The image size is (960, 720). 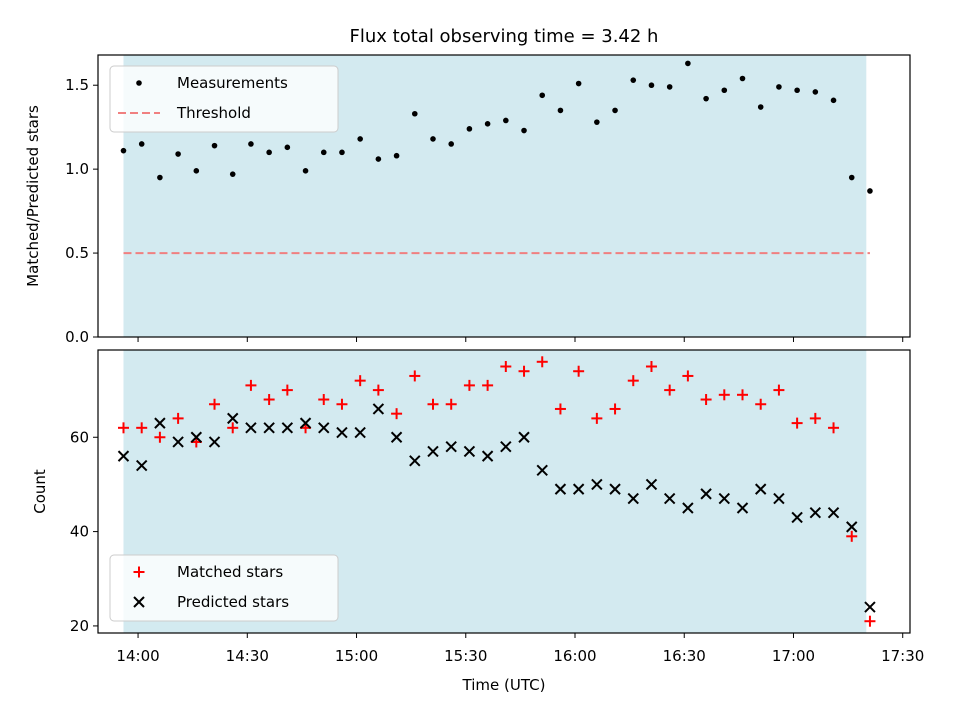 What do you see at coordinates (356, 656) in the screenshot?
I see `x-tick-label: 15:00` at bounding box center [356, 656].